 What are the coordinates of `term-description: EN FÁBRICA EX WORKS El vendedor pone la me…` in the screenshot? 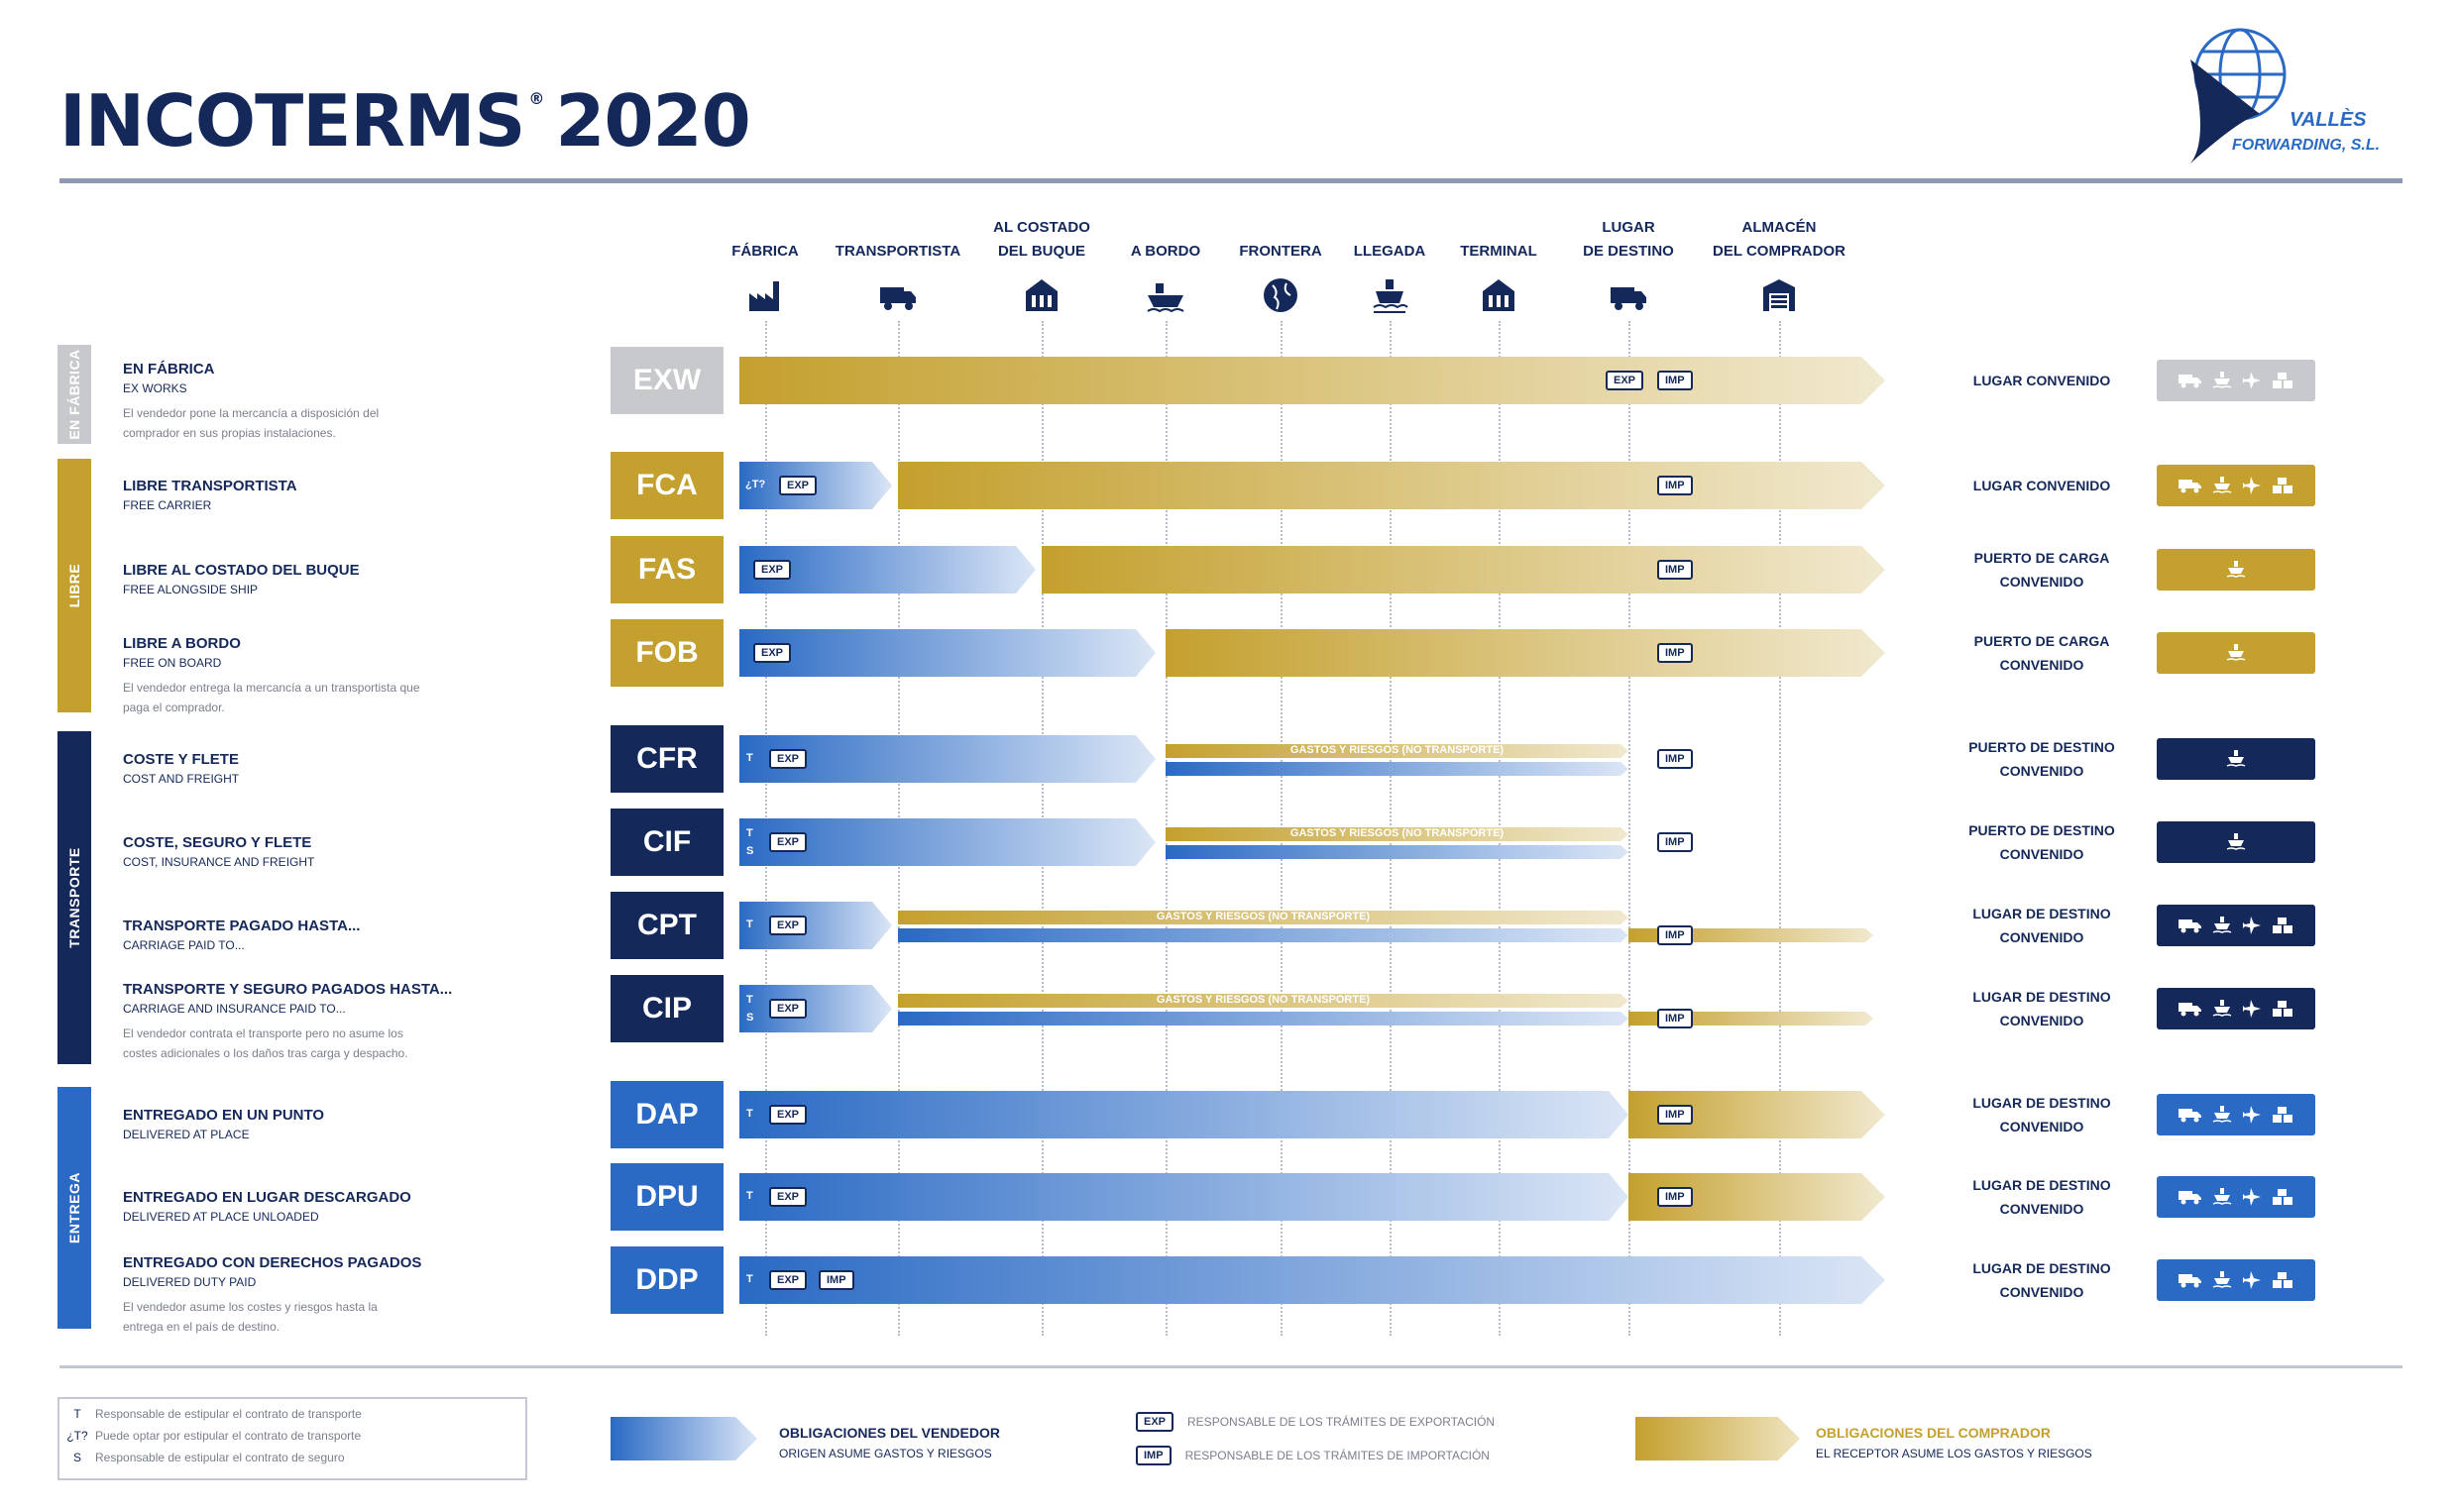 It's located at (291, 402).